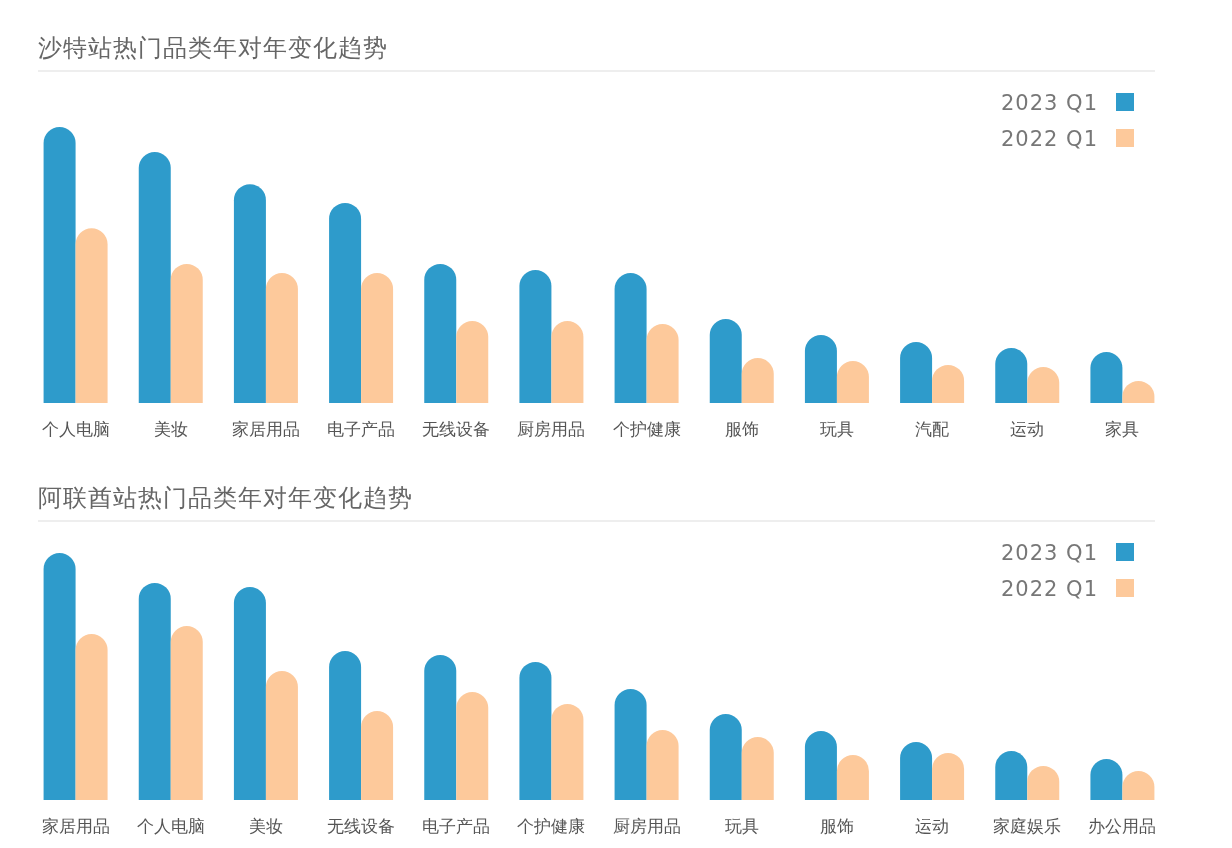 The height and width of the screenshot is (848, 1232). Describe the element at coordinates (932, 429) in the screenshot. I see `x-tick-label: 汽配` at that location.